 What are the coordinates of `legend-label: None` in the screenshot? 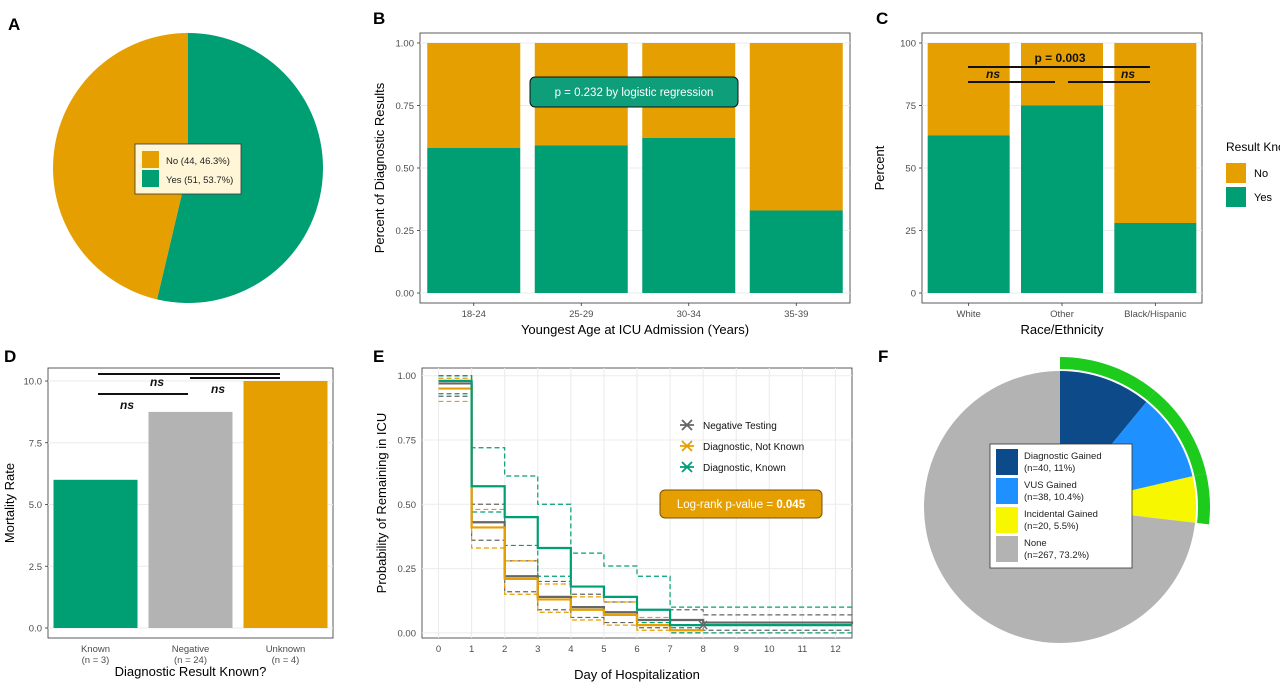 It's located at (1035, 543).